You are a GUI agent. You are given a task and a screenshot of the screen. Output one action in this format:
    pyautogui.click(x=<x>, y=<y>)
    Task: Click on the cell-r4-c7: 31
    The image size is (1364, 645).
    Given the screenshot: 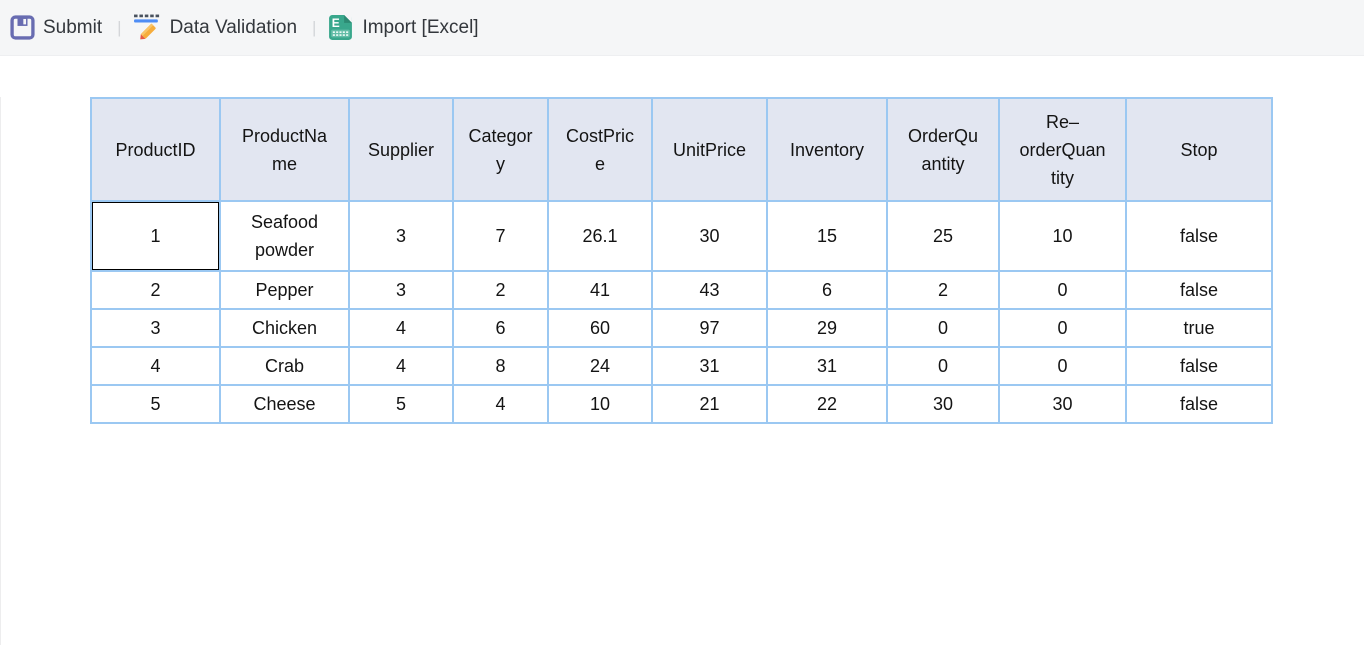 What is the action you would take?
    pyautogui.click(x=827, y=366)
    